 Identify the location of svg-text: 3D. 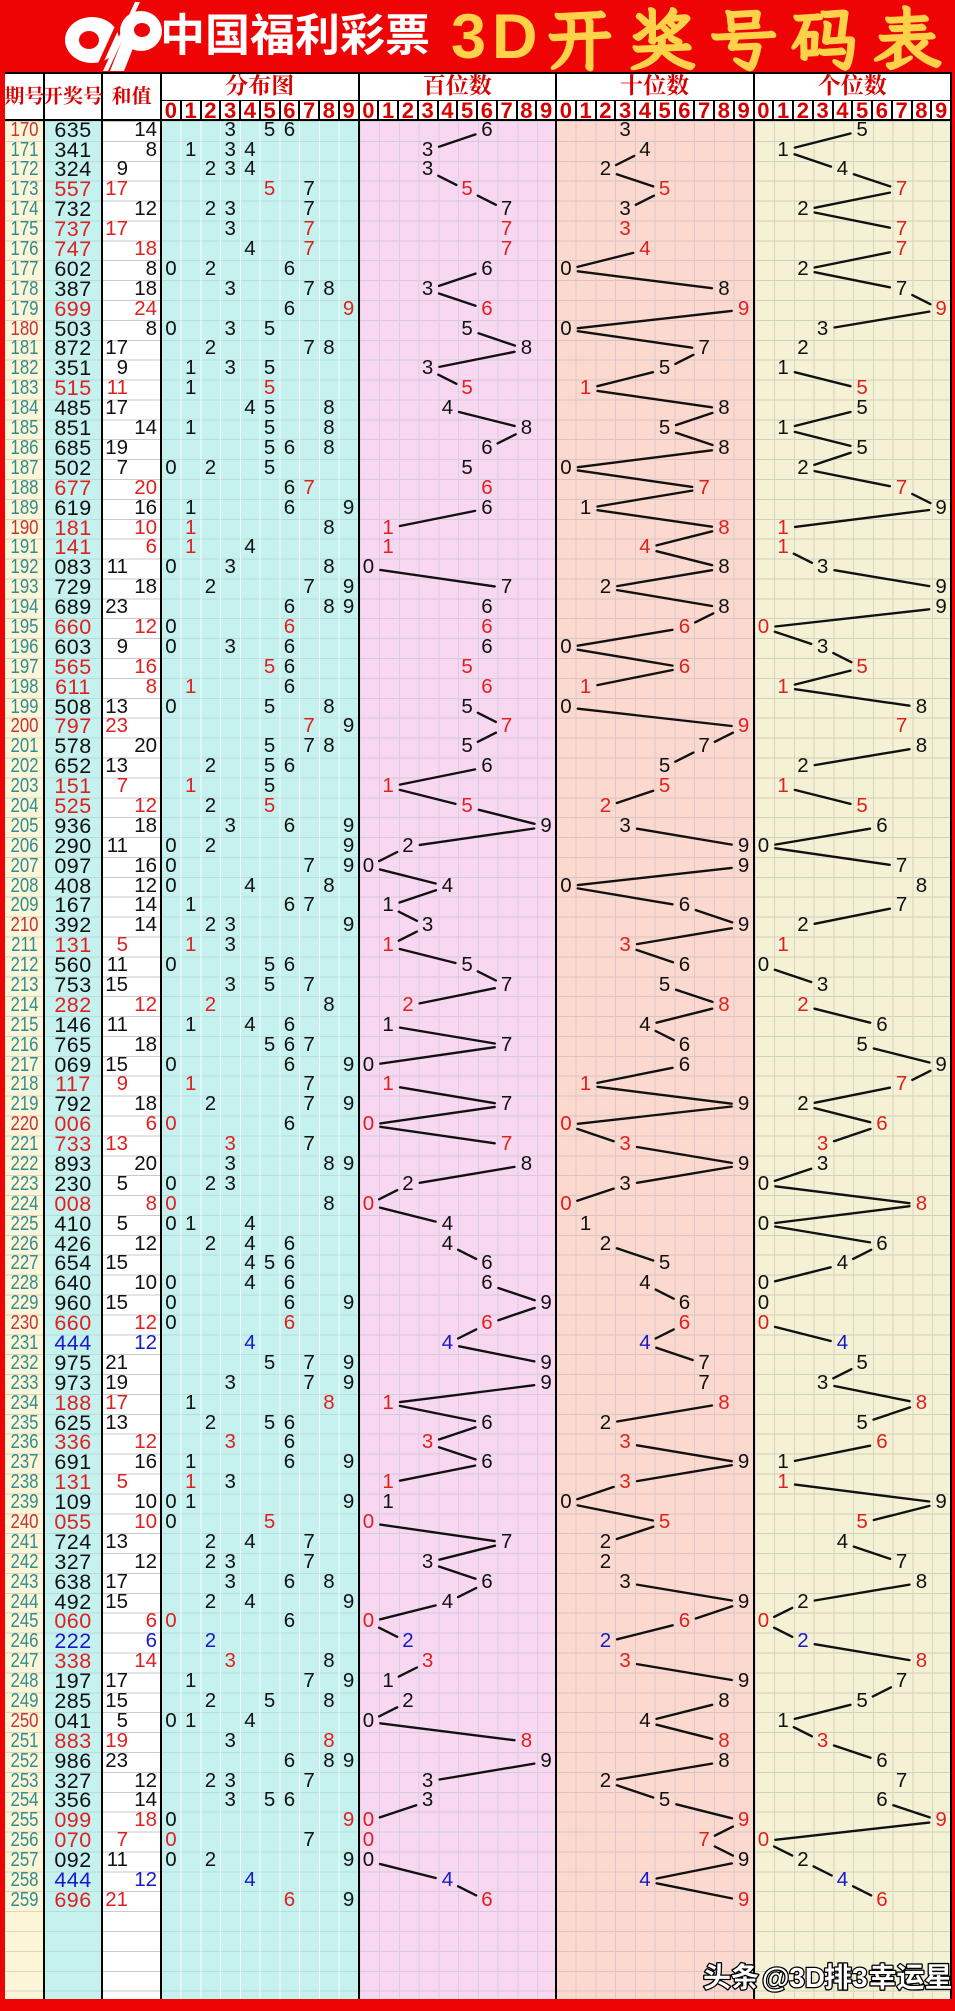
(497, 37).